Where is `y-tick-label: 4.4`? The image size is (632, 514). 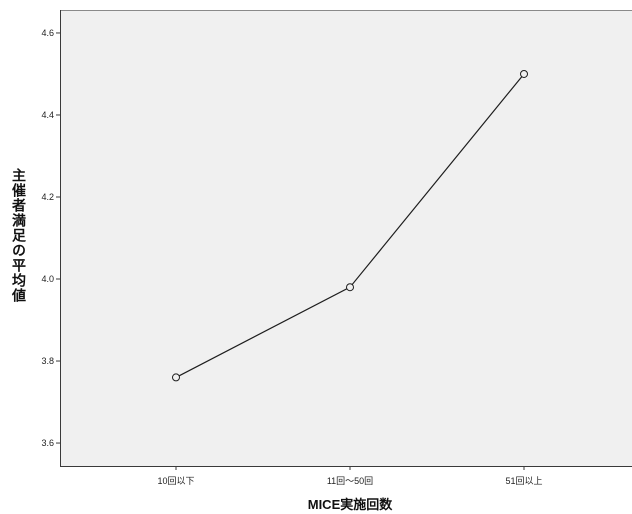
y-tick-label: 4.4 is located at coordinates (47, 115).